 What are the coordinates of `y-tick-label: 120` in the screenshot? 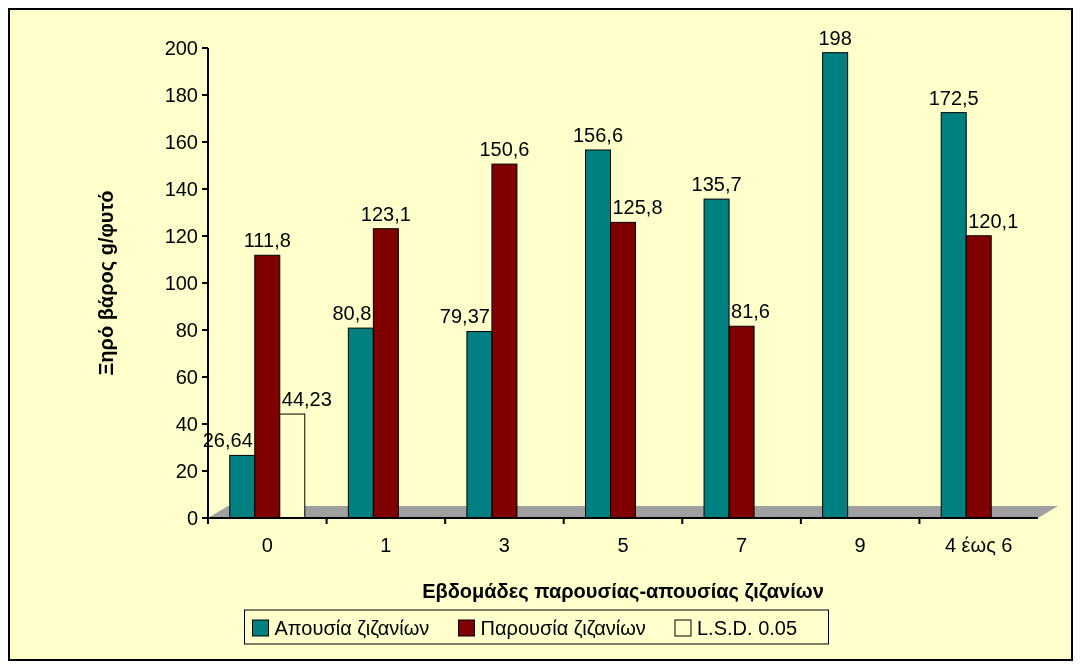 It's located at (181, 236).